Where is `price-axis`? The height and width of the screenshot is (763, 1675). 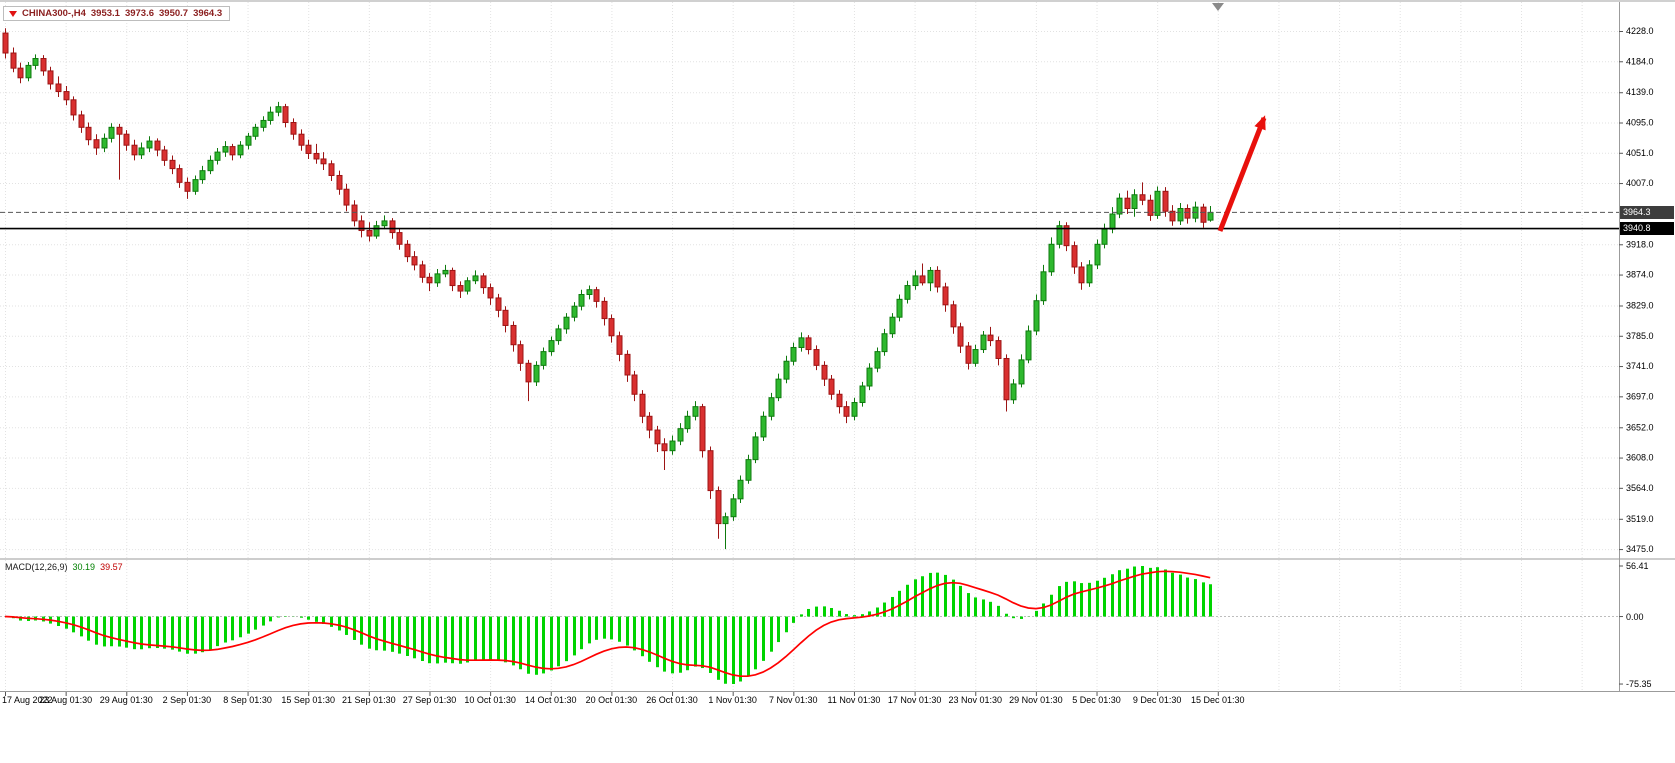 price-axis is located at coordinates (1647, 346).